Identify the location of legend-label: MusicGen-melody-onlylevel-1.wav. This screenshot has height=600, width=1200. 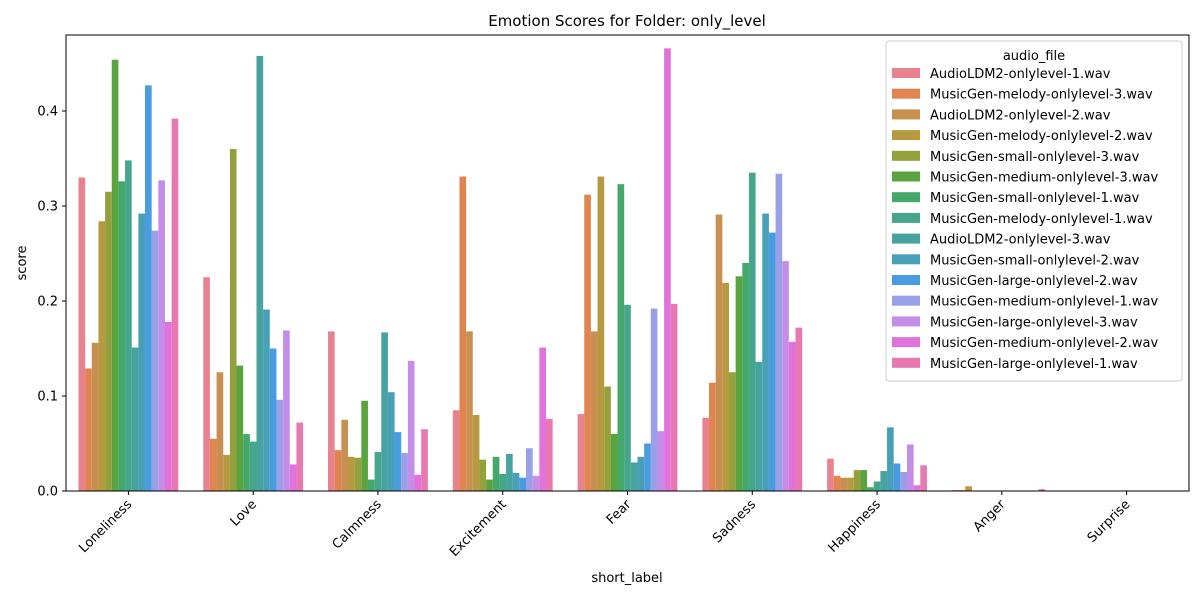
(1041, 219).